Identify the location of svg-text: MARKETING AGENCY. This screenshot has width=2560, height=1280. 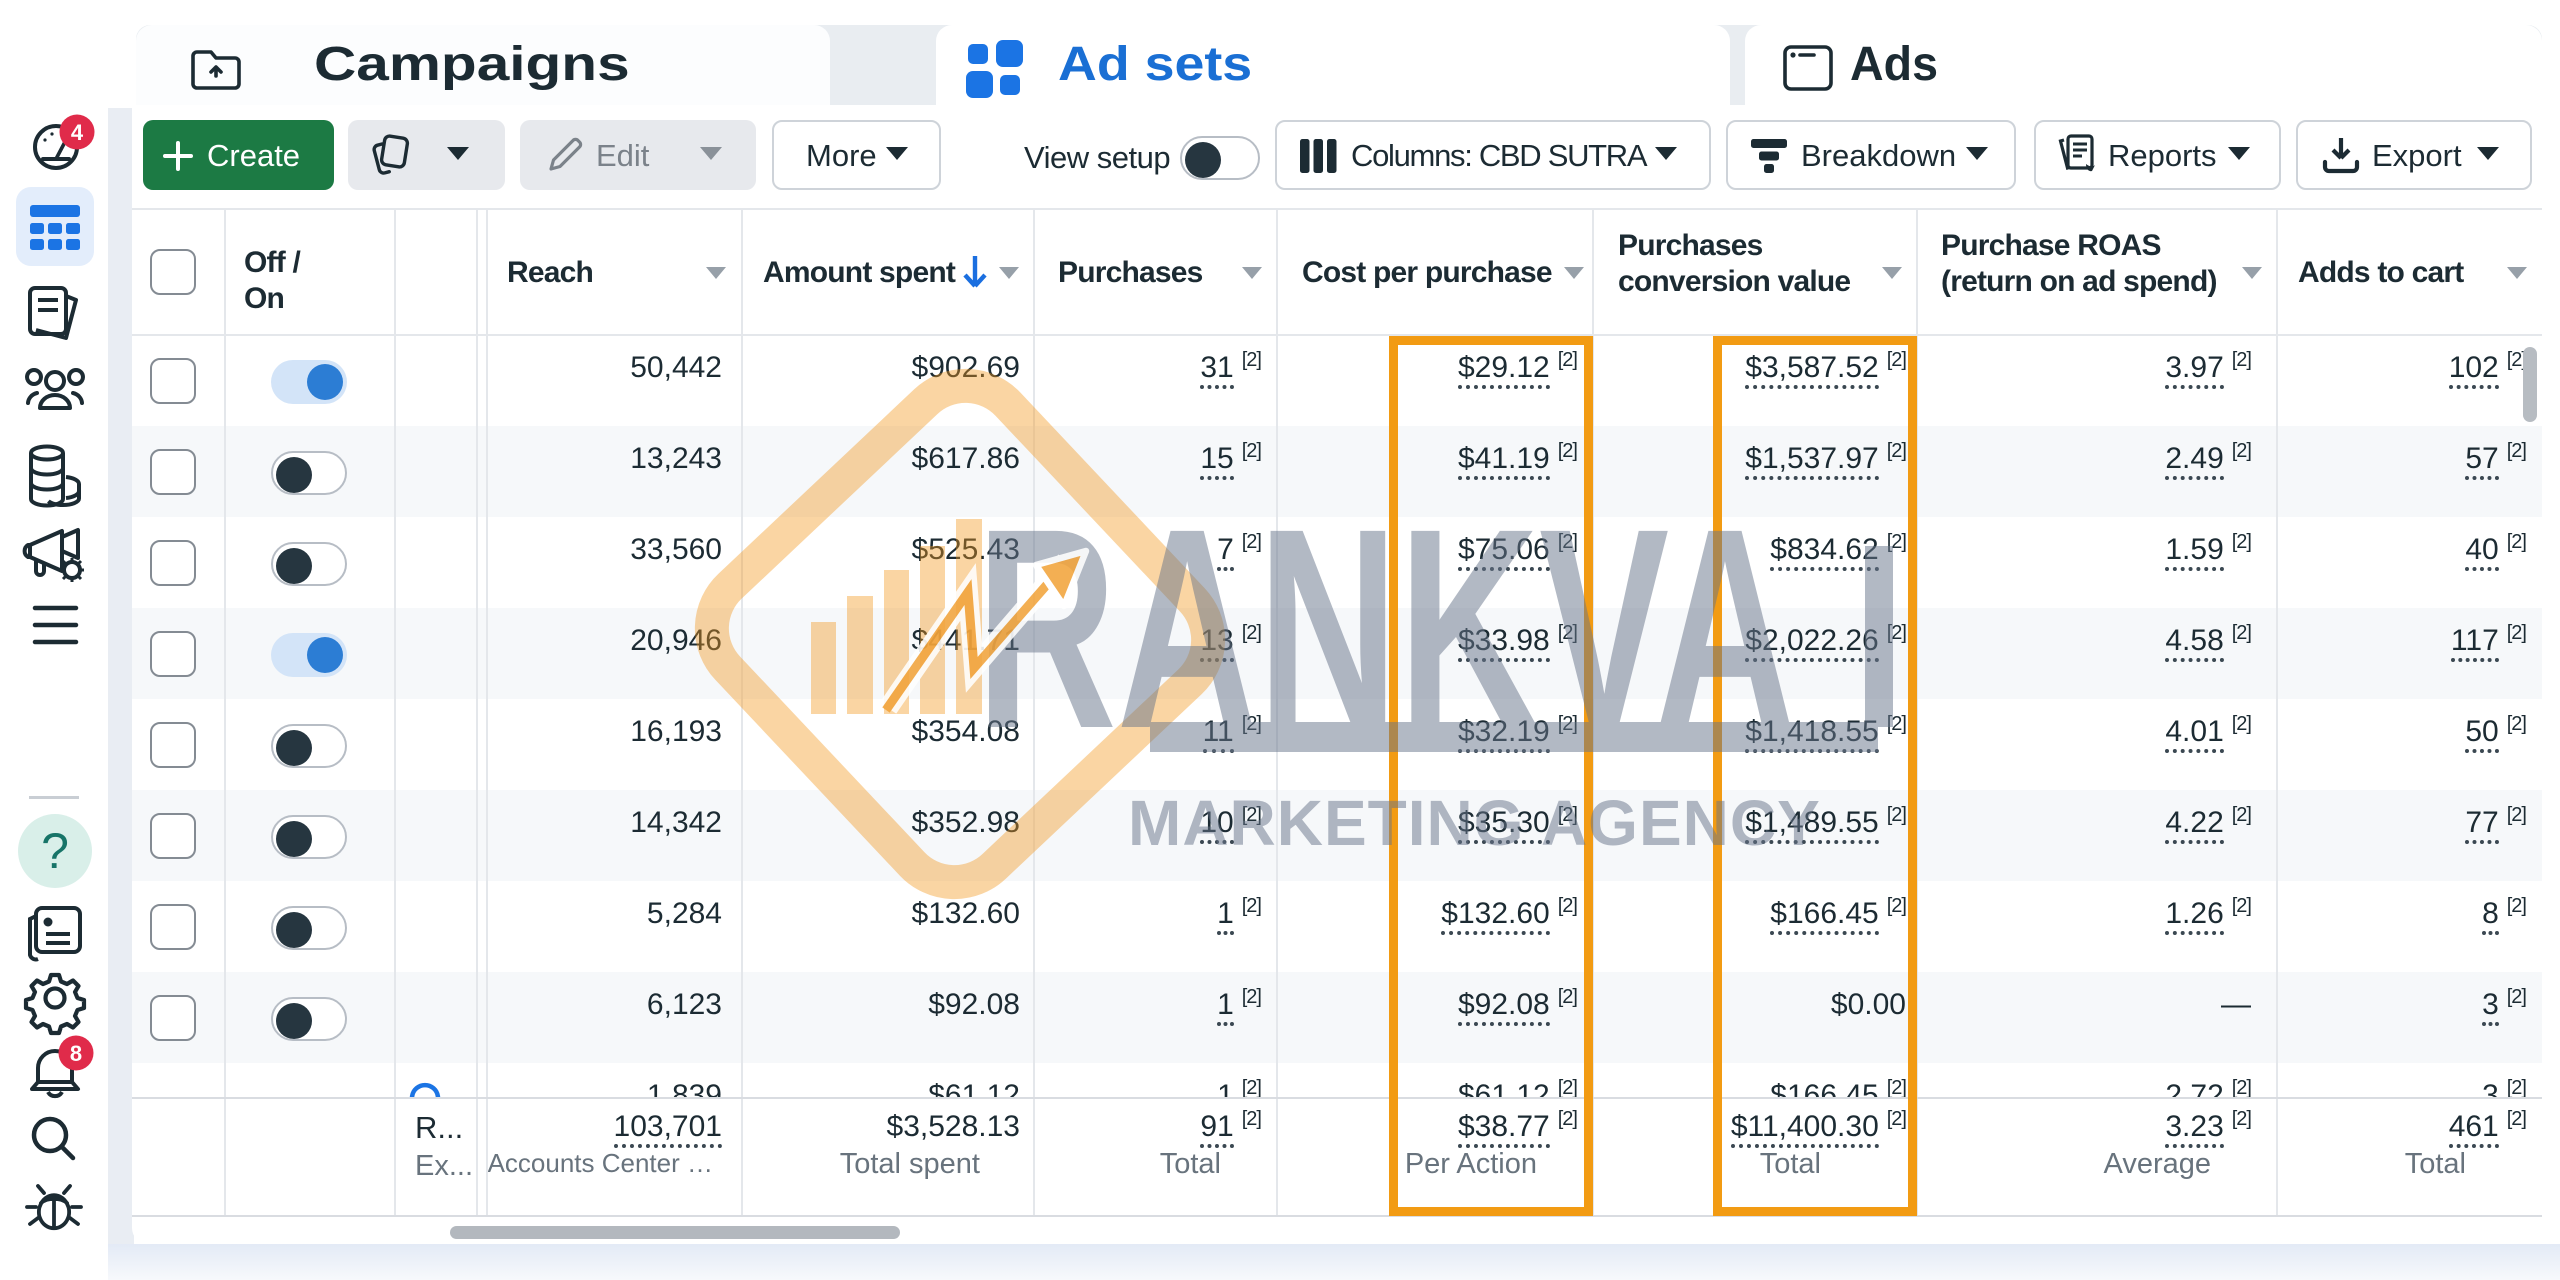
(1474, 823).